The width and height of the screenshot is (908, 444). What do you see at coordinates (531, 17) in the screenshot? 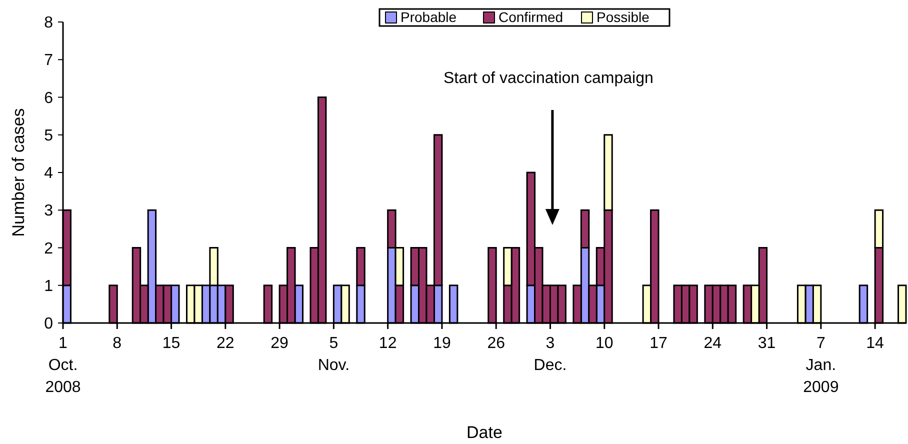
I see `legend-label: Confirmed` at bounding box center [531, 17].